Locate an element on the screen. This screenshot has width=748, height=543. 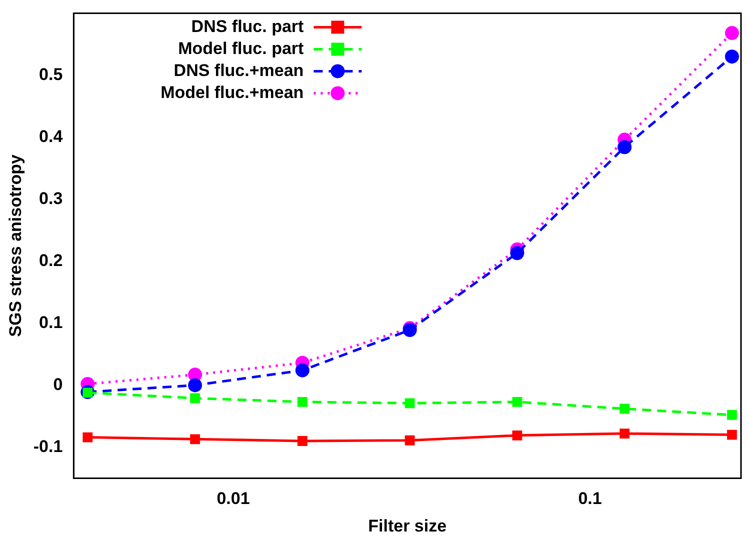
y-tick-label: 0.1 is located at coordinates (51, 322).